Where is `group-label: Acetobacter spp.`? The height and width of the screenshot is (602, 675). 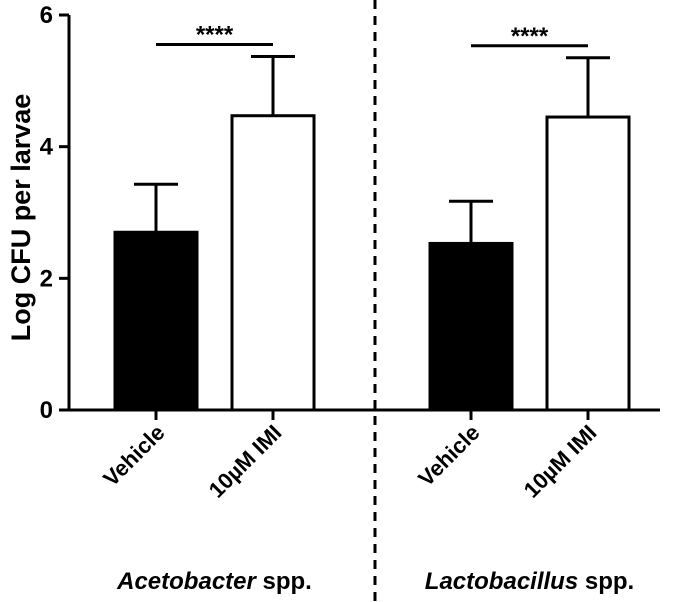
group-label: Acetobacter spp. is located at coordinates (214, 581).